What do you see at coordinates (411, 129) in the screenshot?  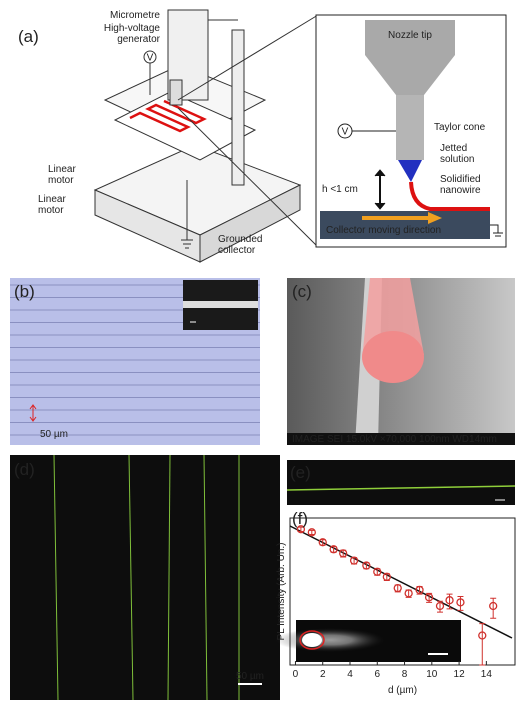 I see `nozzle-schematic` at bounding box center [411, 129].